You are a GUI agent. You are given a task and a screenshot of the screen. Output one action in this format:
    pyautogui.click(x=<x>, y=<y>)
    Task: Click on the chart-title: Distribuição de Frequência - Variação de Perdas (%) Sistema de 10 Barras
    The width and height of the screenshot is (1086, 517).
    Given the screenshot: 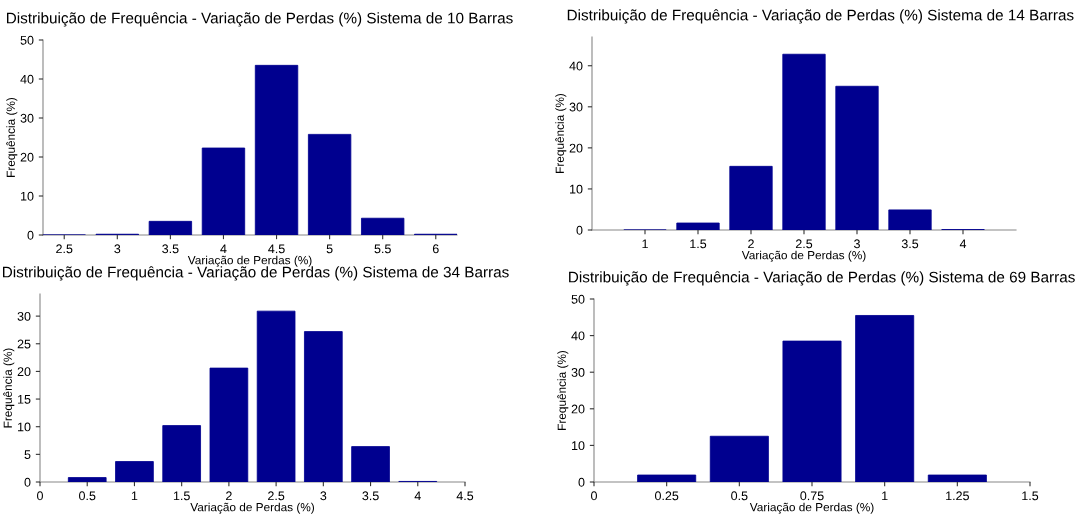 What is the action you would take?
    pyautogui.click(x=259, y=19)
    